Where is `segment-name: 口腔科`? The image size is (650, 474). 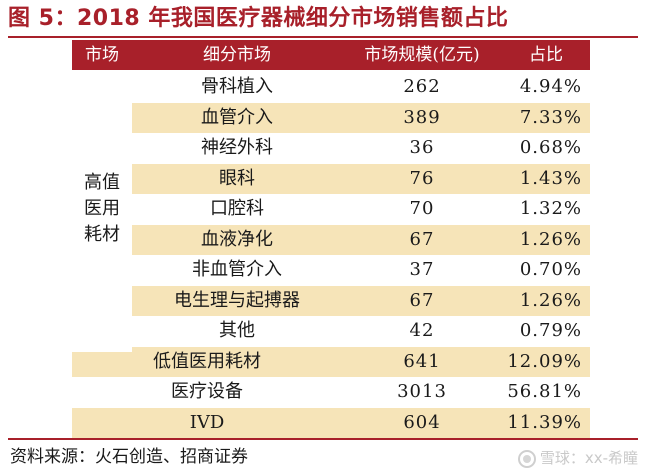 segment-name: 口腔科 is located at coordinates (237, 208).